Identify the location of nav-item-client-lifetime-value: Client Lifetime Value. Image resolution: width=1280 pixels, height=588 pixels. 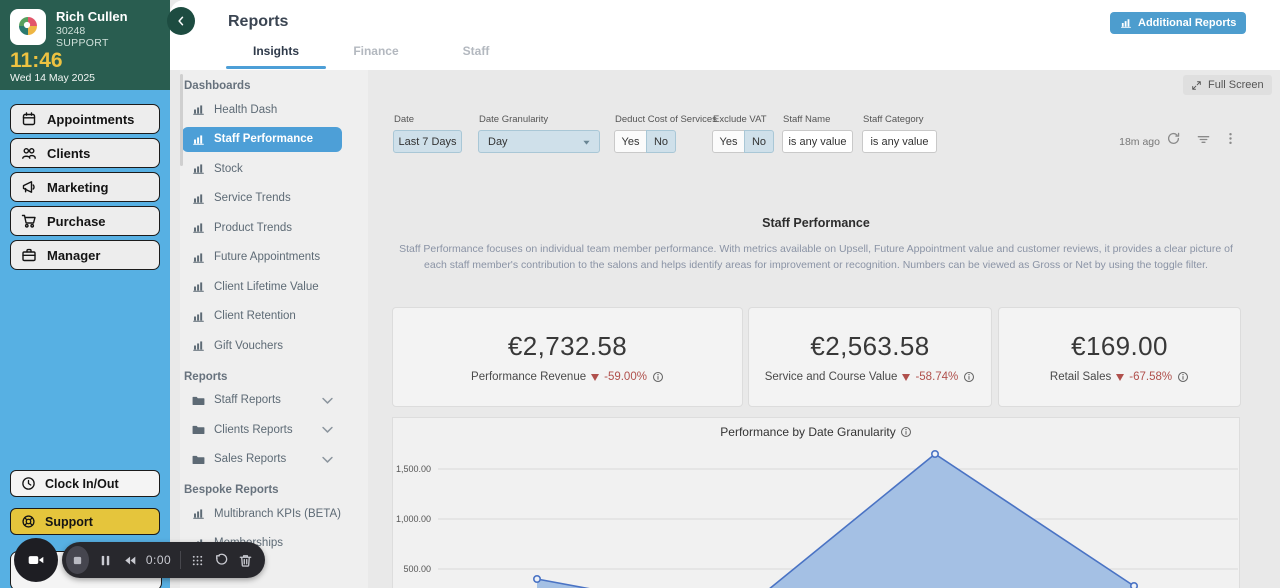
(262, 287).